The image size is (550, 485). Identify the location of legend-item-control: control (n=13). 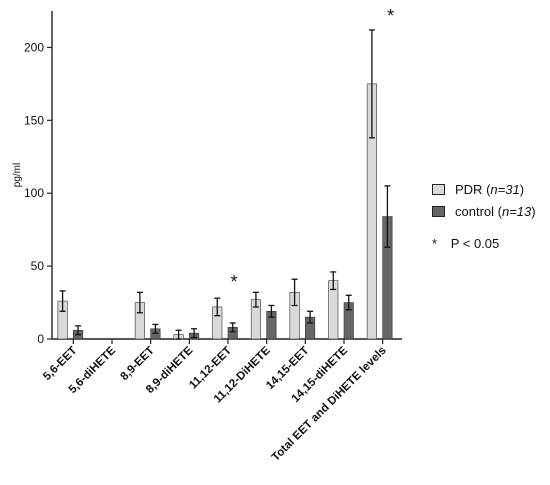
(484, 211).